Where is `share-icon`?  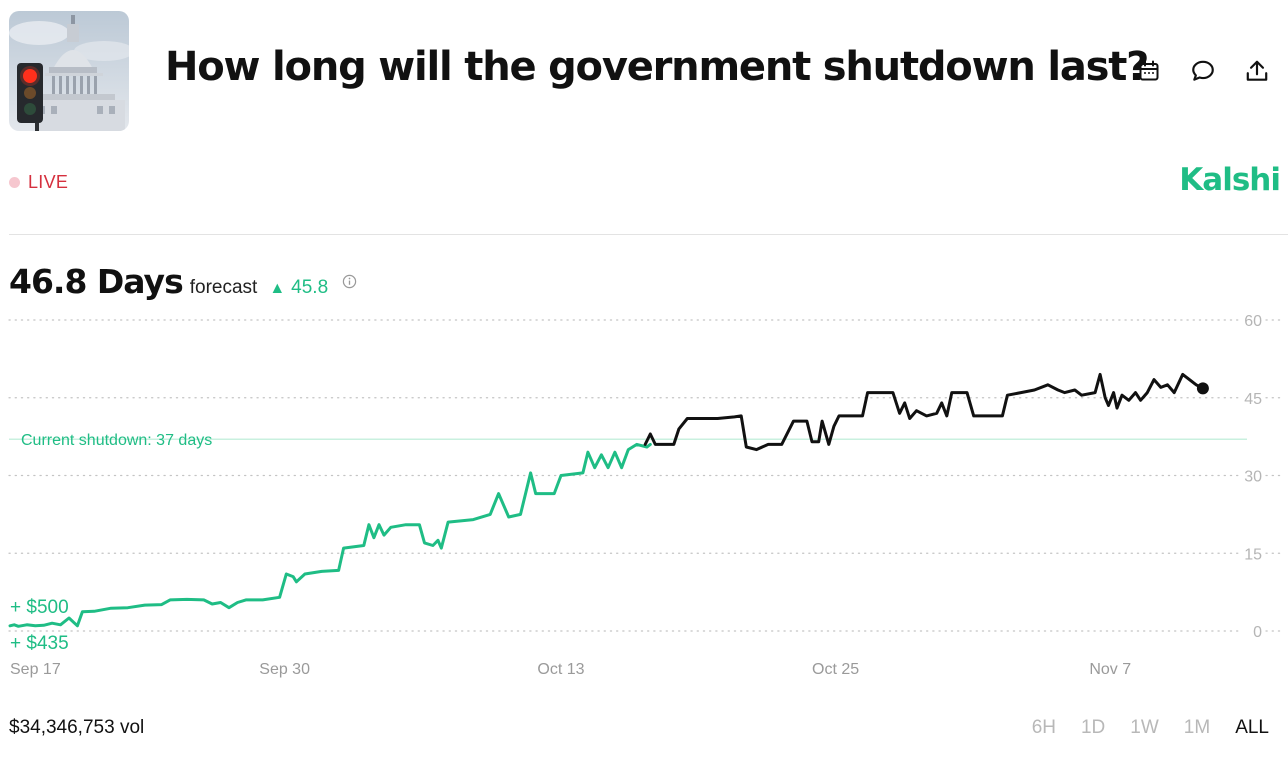 share-icon is located at coordinates (1257, 70).